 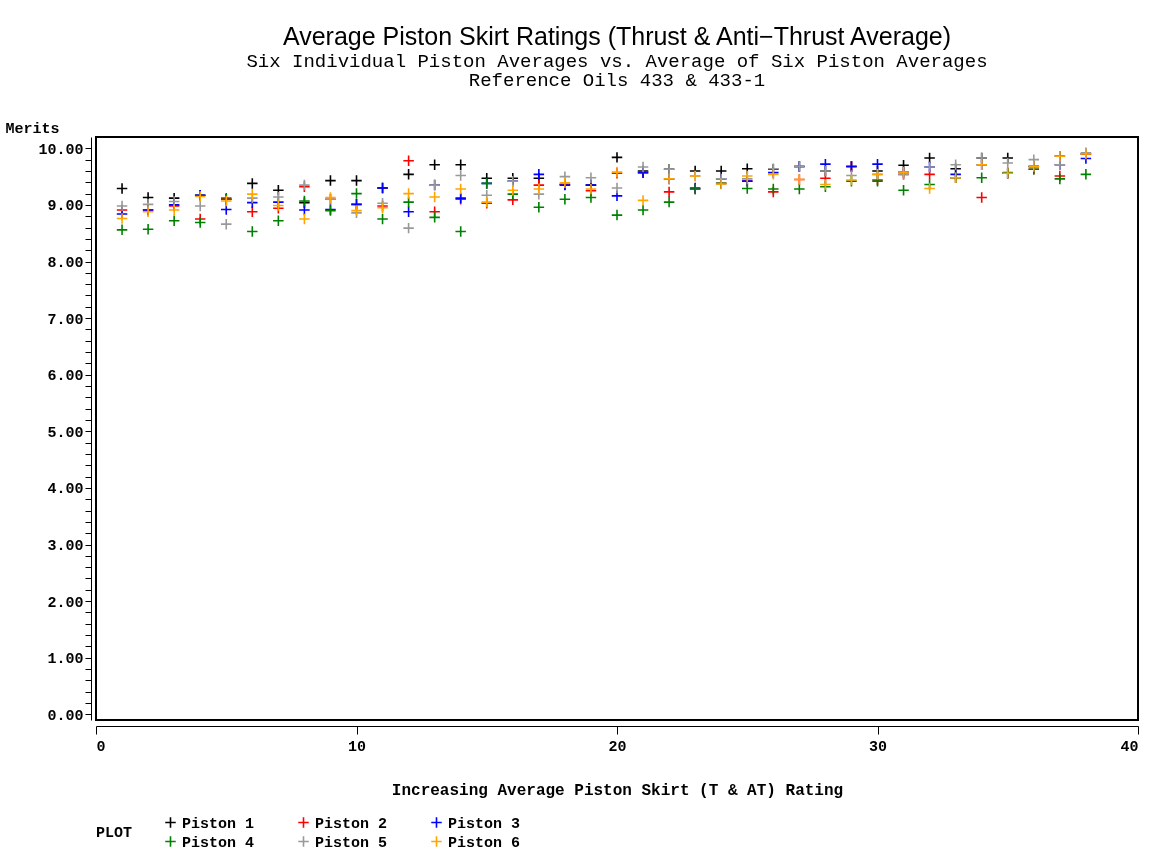 I want to click on y-tick-label: 8.00, so click(x=65, y=264).